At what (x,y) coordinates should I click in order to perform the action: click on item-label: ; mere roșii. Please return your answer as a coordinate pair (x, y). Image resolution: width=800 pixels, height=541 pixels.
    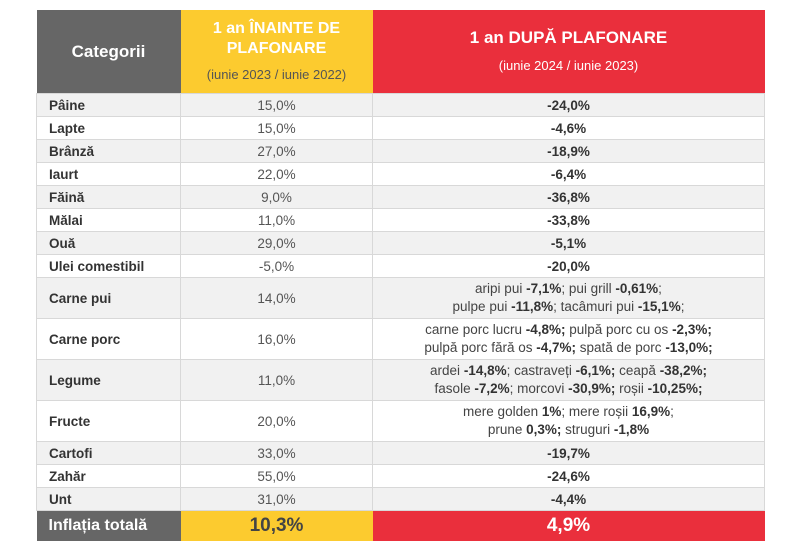
    Looking at the image, I should click on (596, 411).